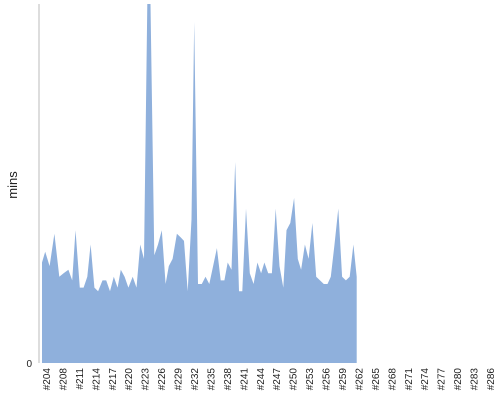  I want to click on x-tick-label: #250, so click(294, 379).